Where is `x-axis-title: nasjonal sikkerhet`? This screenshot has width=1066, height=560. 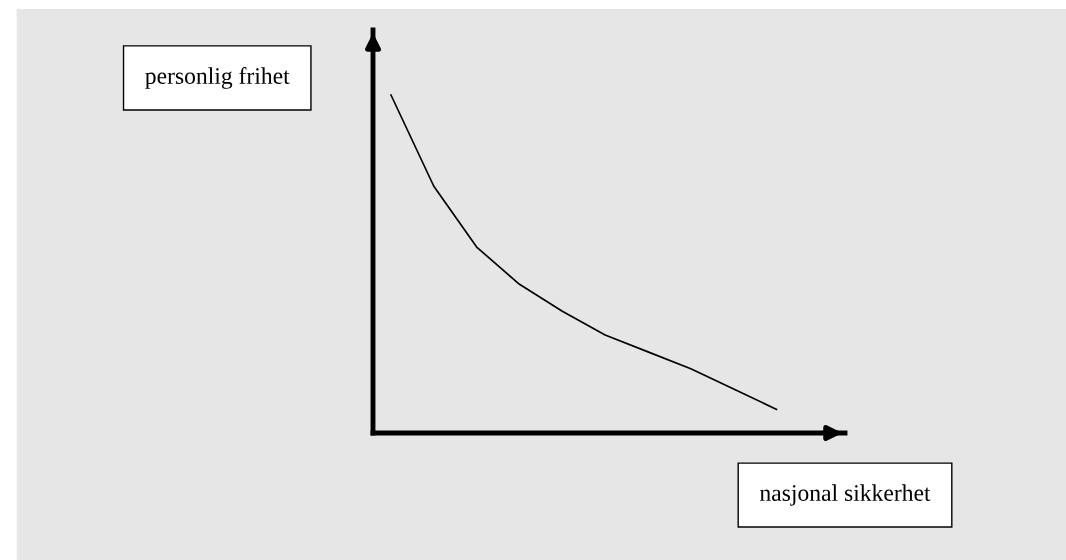
x-axis-title: nasjonal sikkerhet is located at coordinates (845, 495).